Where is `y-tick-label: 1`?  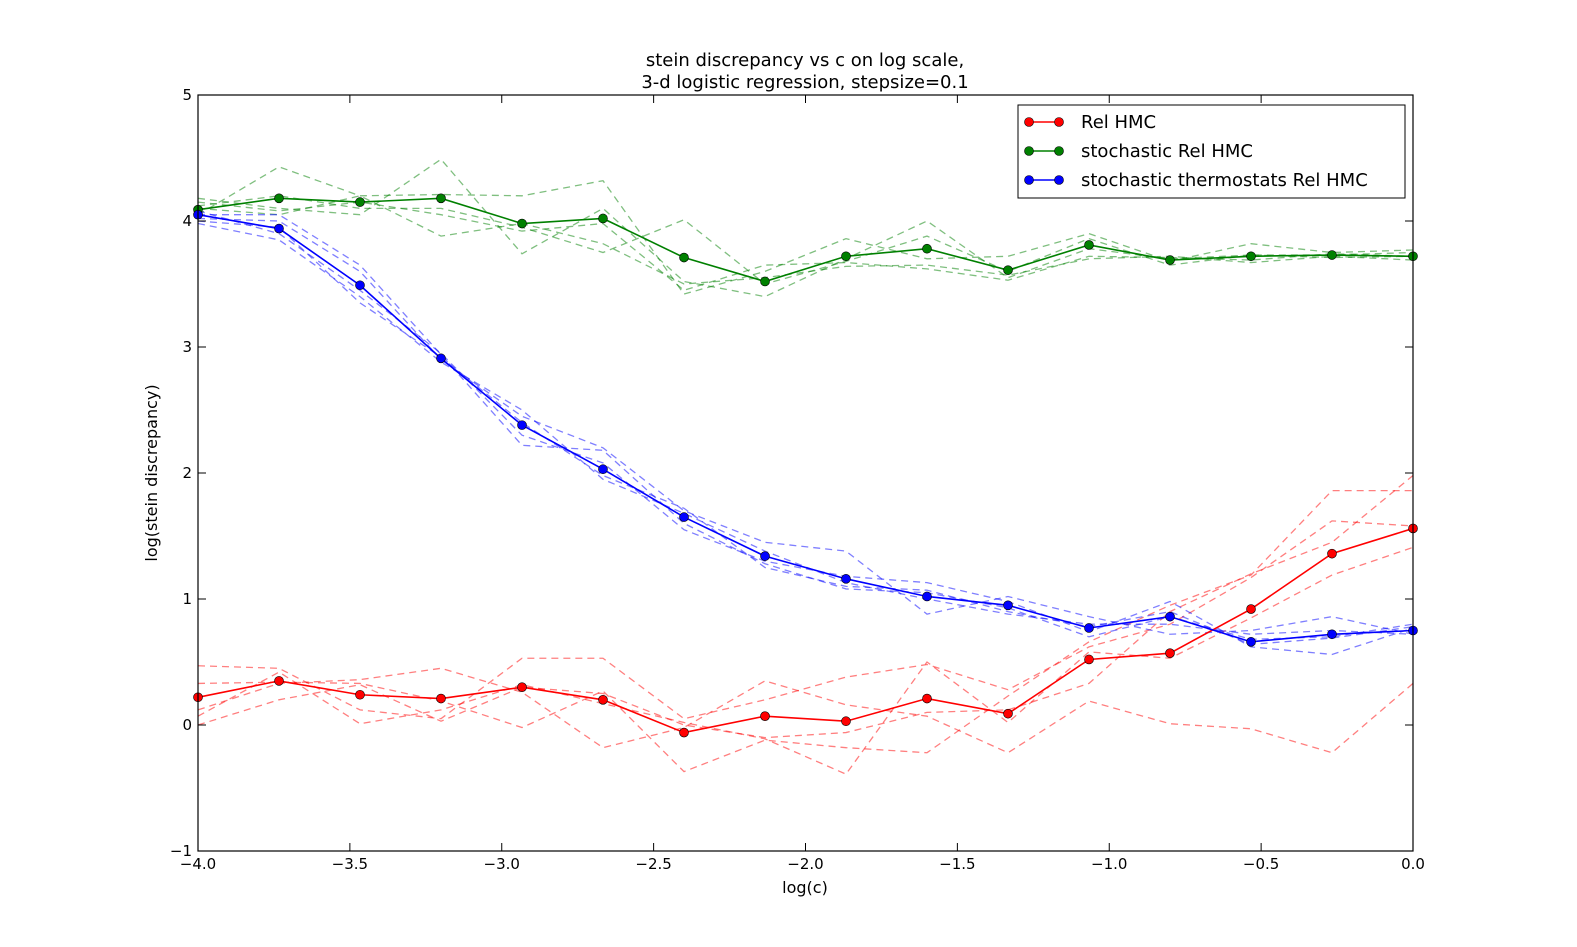 y-tick-label: 1 is located at coordinates (187, 599).